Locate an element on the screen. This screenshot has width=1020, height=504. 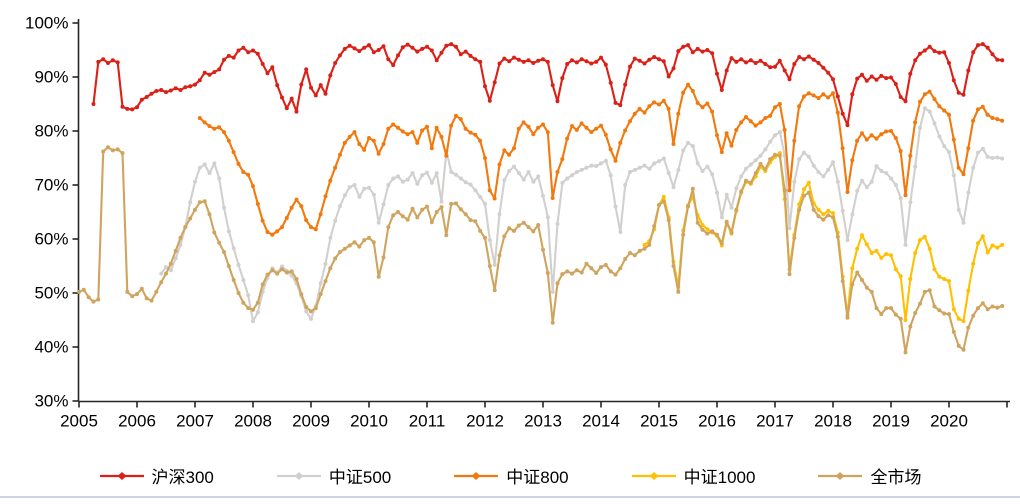
bottom-divider is located at coordinates (510, 497).